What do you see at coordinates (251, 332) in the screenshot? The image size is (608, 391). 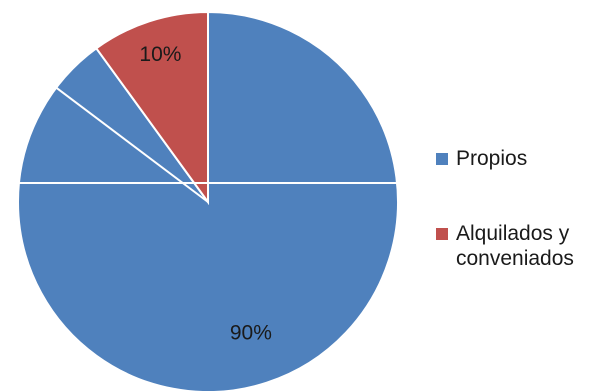 I see `data-label-propios: 90%` at bounding box center [251, 332].